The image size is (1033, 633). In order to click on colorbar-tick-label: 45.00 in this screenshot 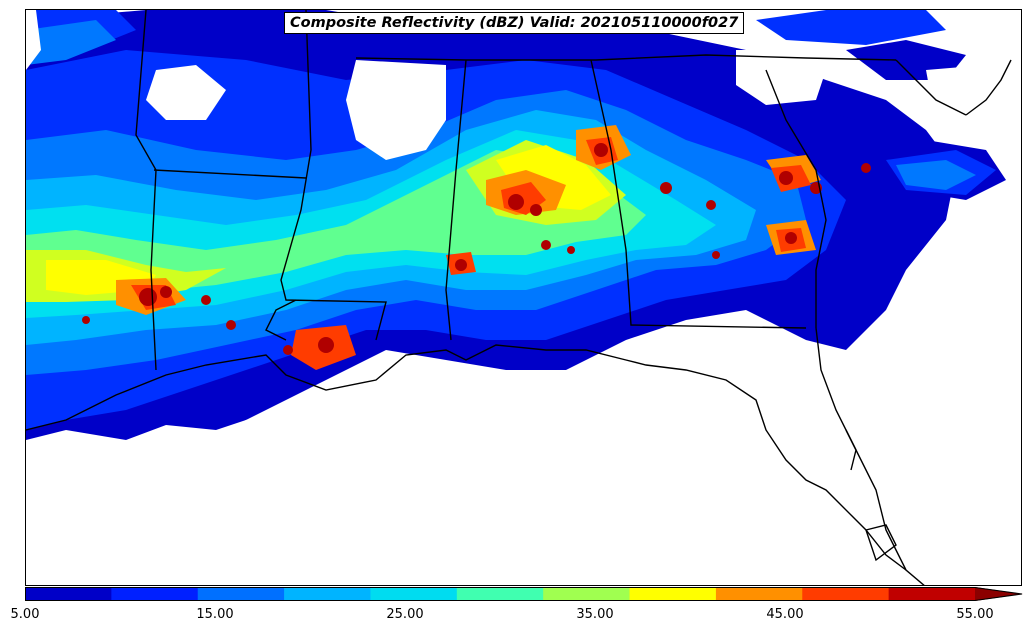, I will do `click(785, 614)`.